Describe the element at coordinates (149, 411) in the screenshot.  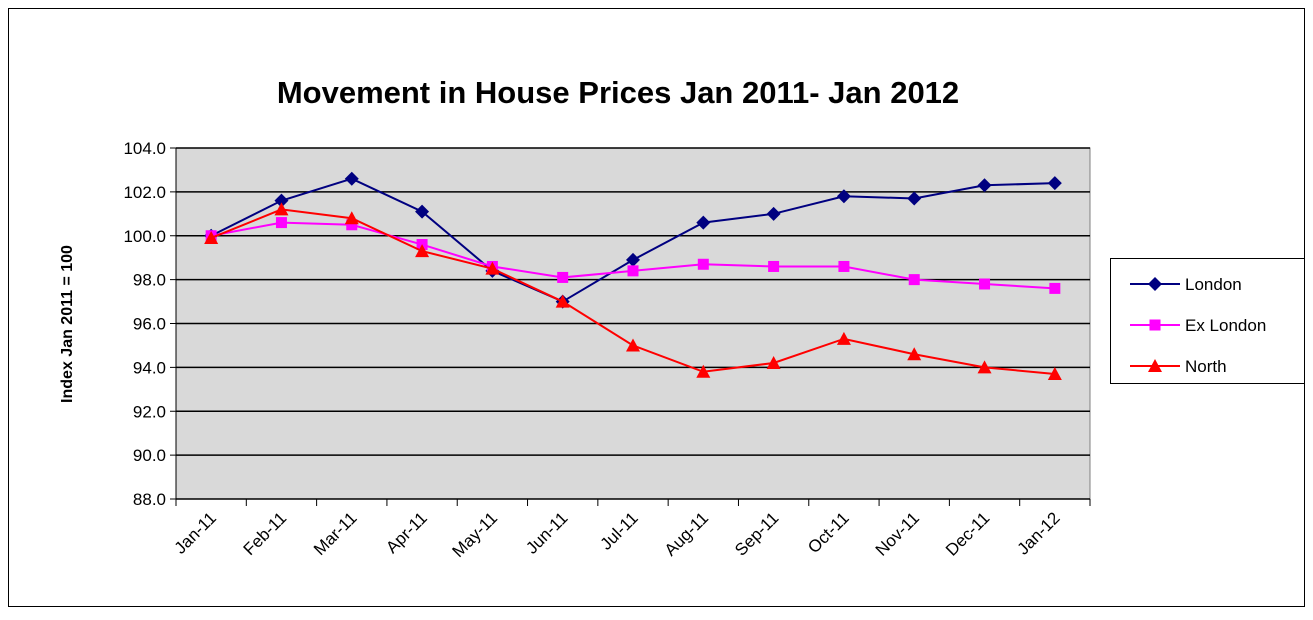
I see `y-tick-label: 92.0` at that location.